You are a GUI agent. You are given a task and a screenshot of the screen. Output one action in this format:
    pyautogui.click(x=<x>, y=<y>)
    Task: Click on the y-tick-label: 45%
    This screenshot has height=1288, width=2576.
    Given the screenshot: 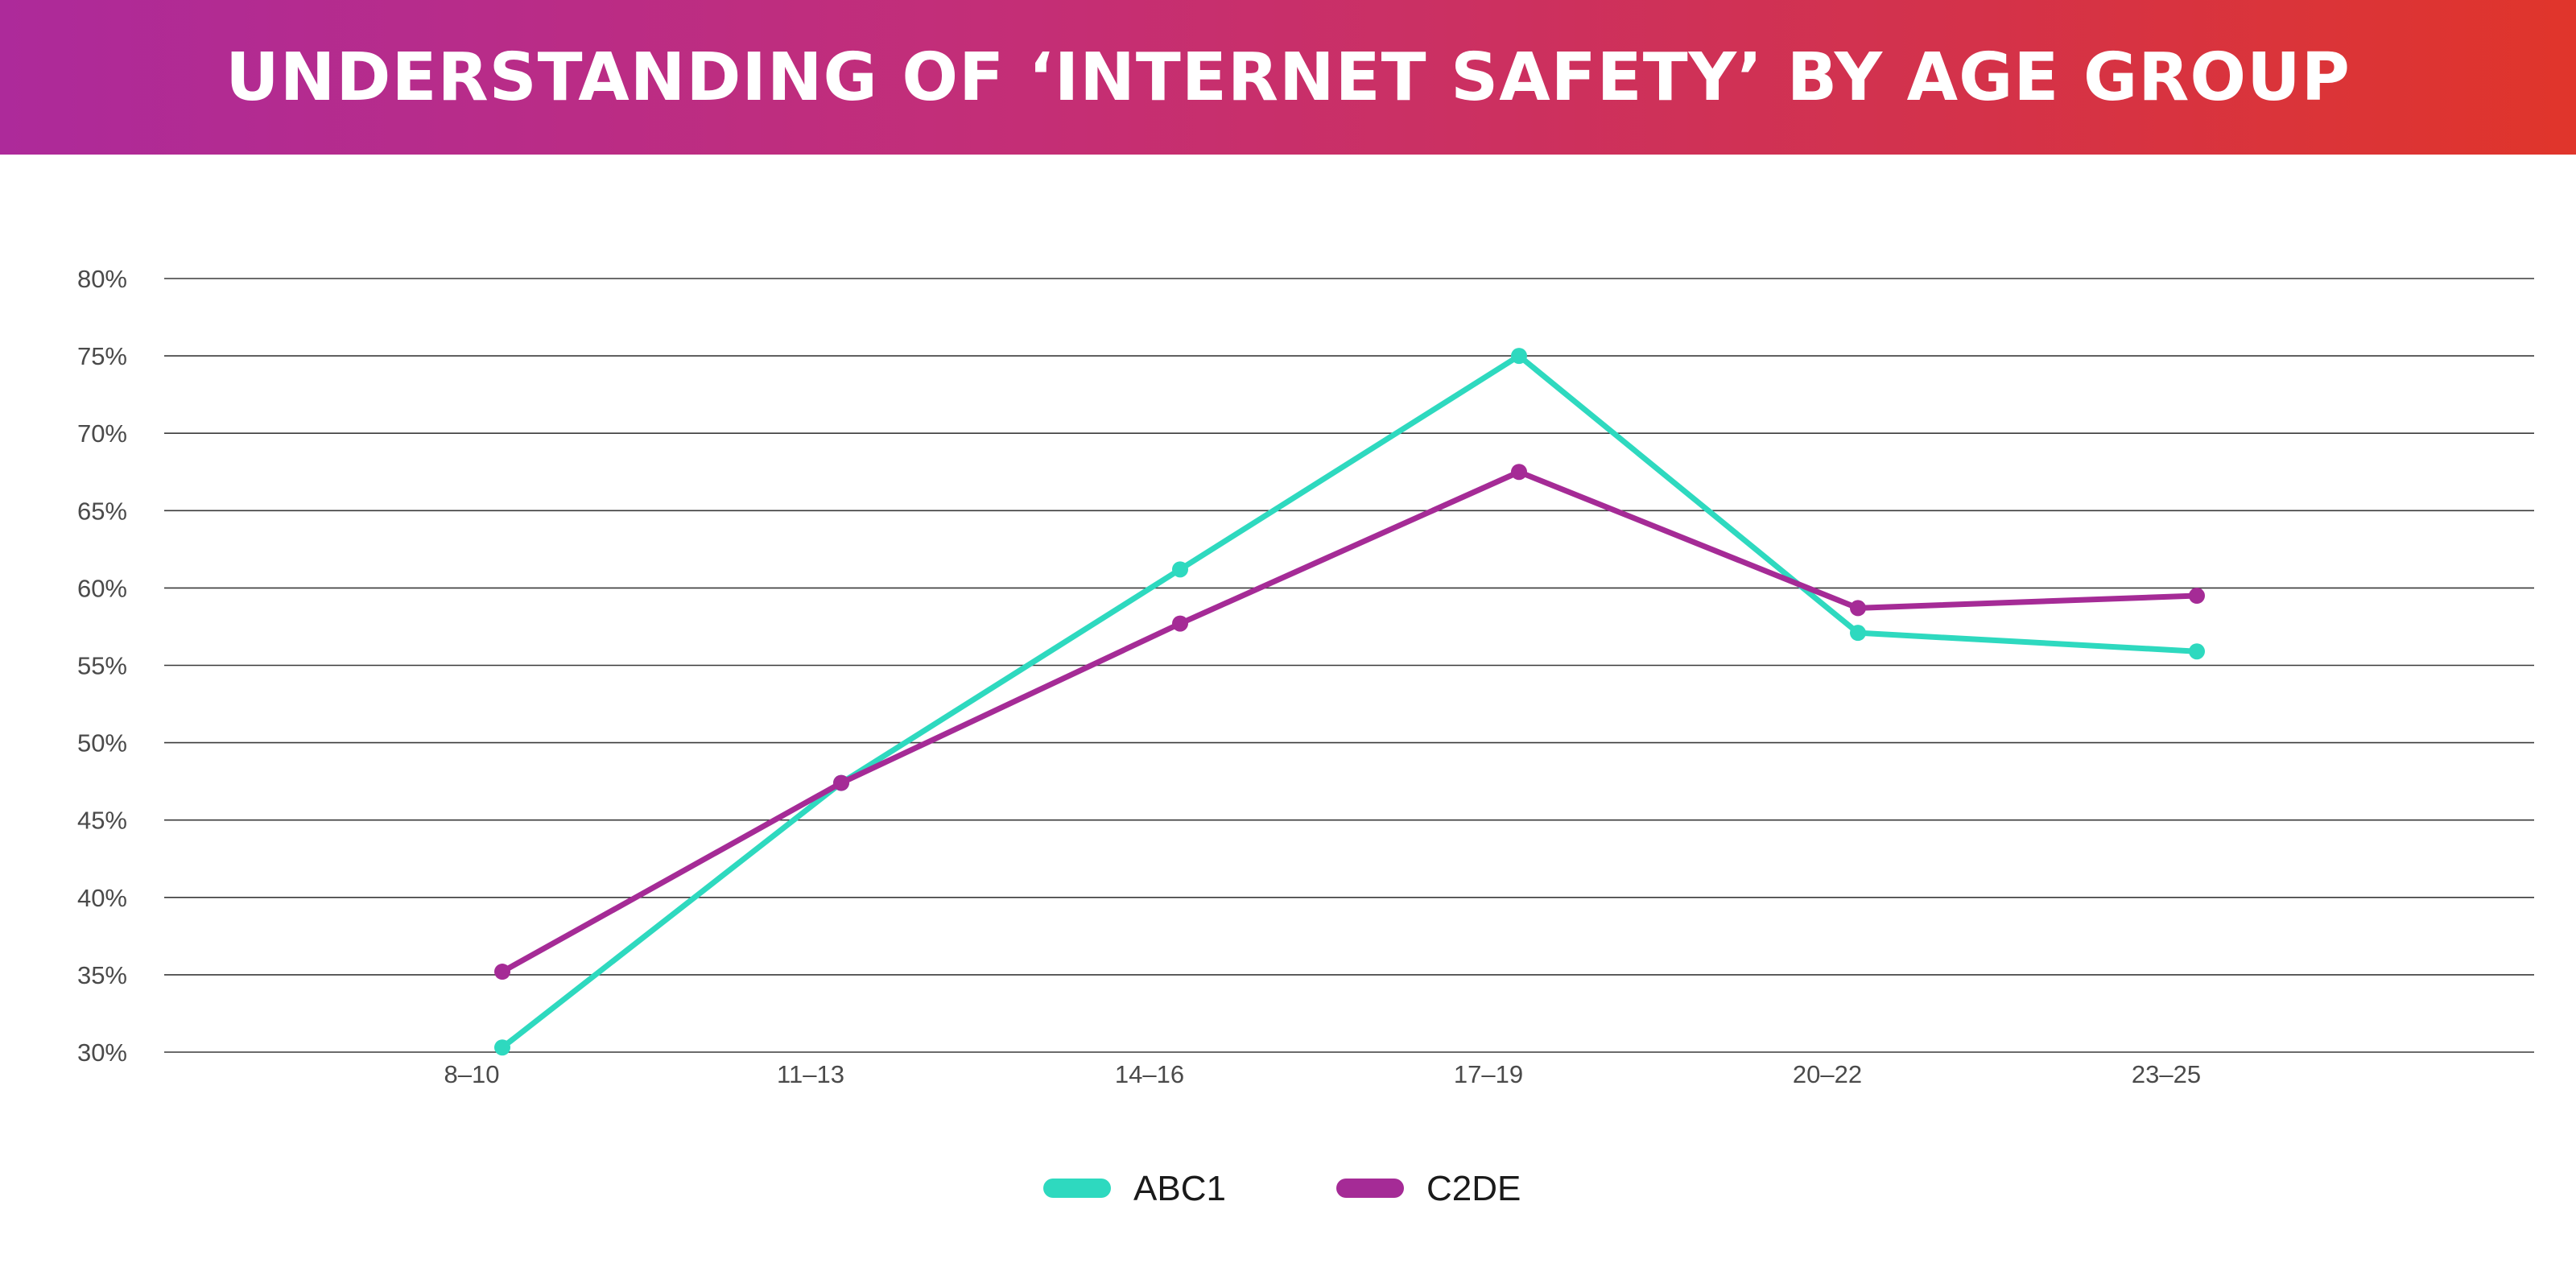 What is the action you would take?
    pyautogui.click(x=102, y=821)
    